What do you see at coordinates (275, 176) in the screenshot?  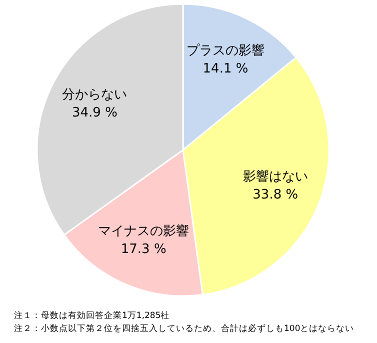 I see `slice-label: 影響はない` at bounding box center [275, 176].